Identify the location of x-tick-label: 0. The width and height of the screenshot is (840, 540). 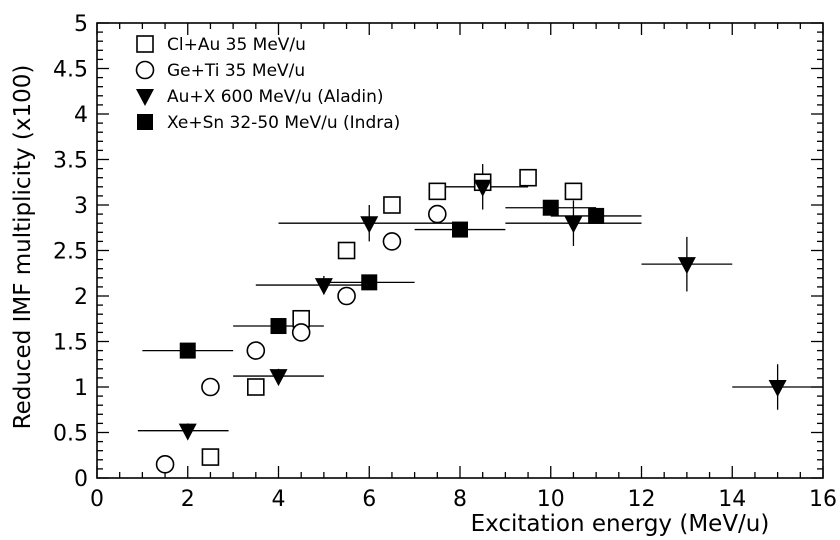
(97, 499).